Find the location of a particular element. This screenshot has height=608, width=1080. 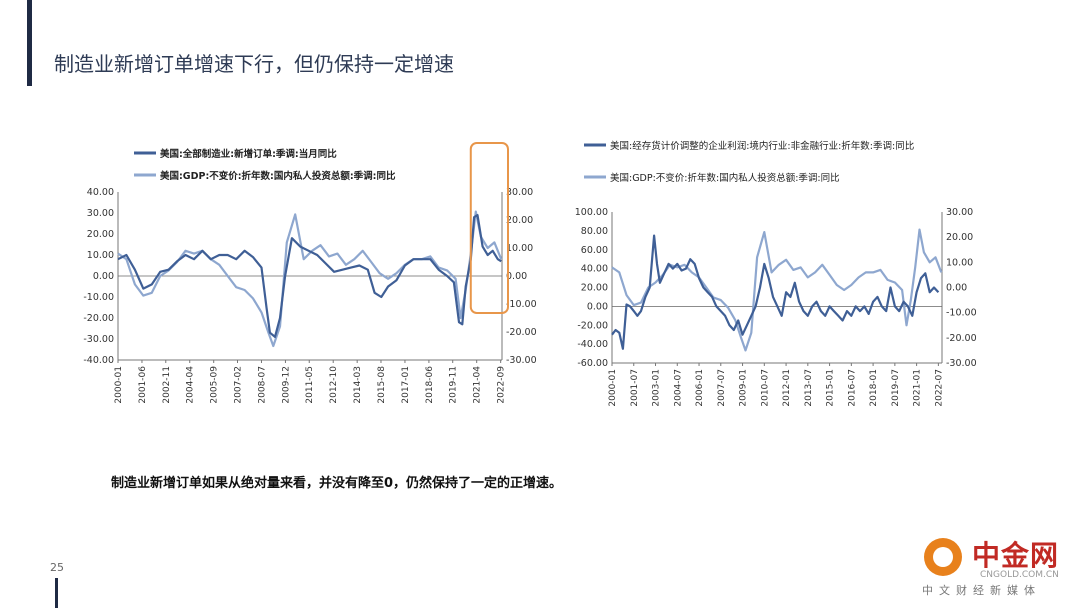

chart2-legend-label-1: 美国:经存货计价调整的企业利润:境内行业:非金融行业:折年数:季调:同比 is located at coordinates (762, 146).